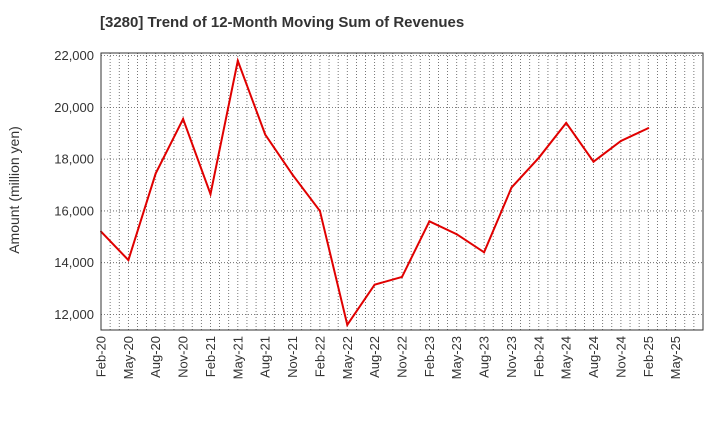  What do you see at coordinates (74, 262) in the screenshot?
I see `y-tick-label: 14,000` at bounding box center [74, 262].